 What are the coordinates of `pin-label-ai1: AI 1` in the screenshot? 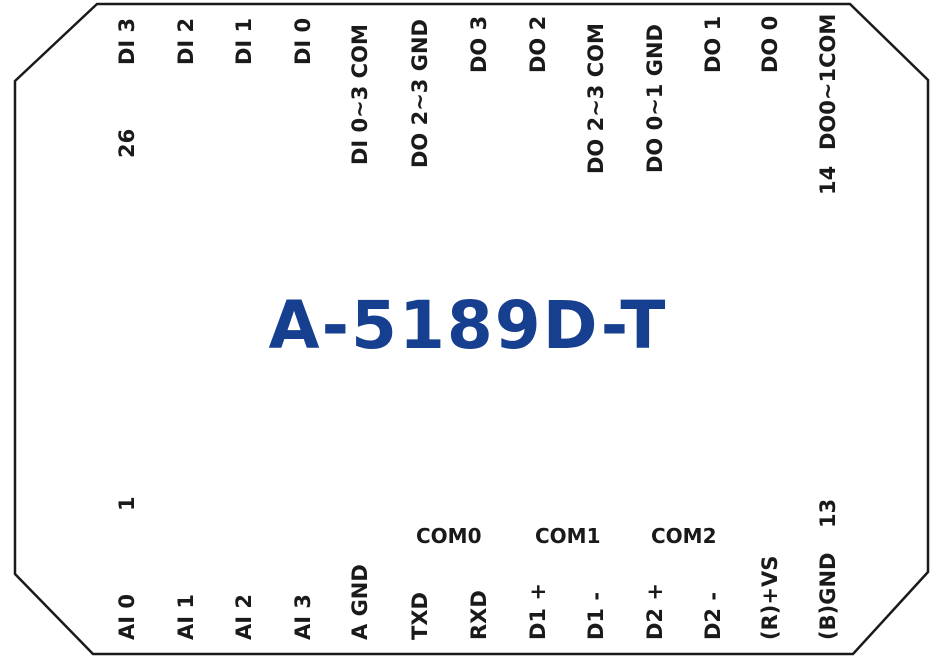 It's located at (186, 617).